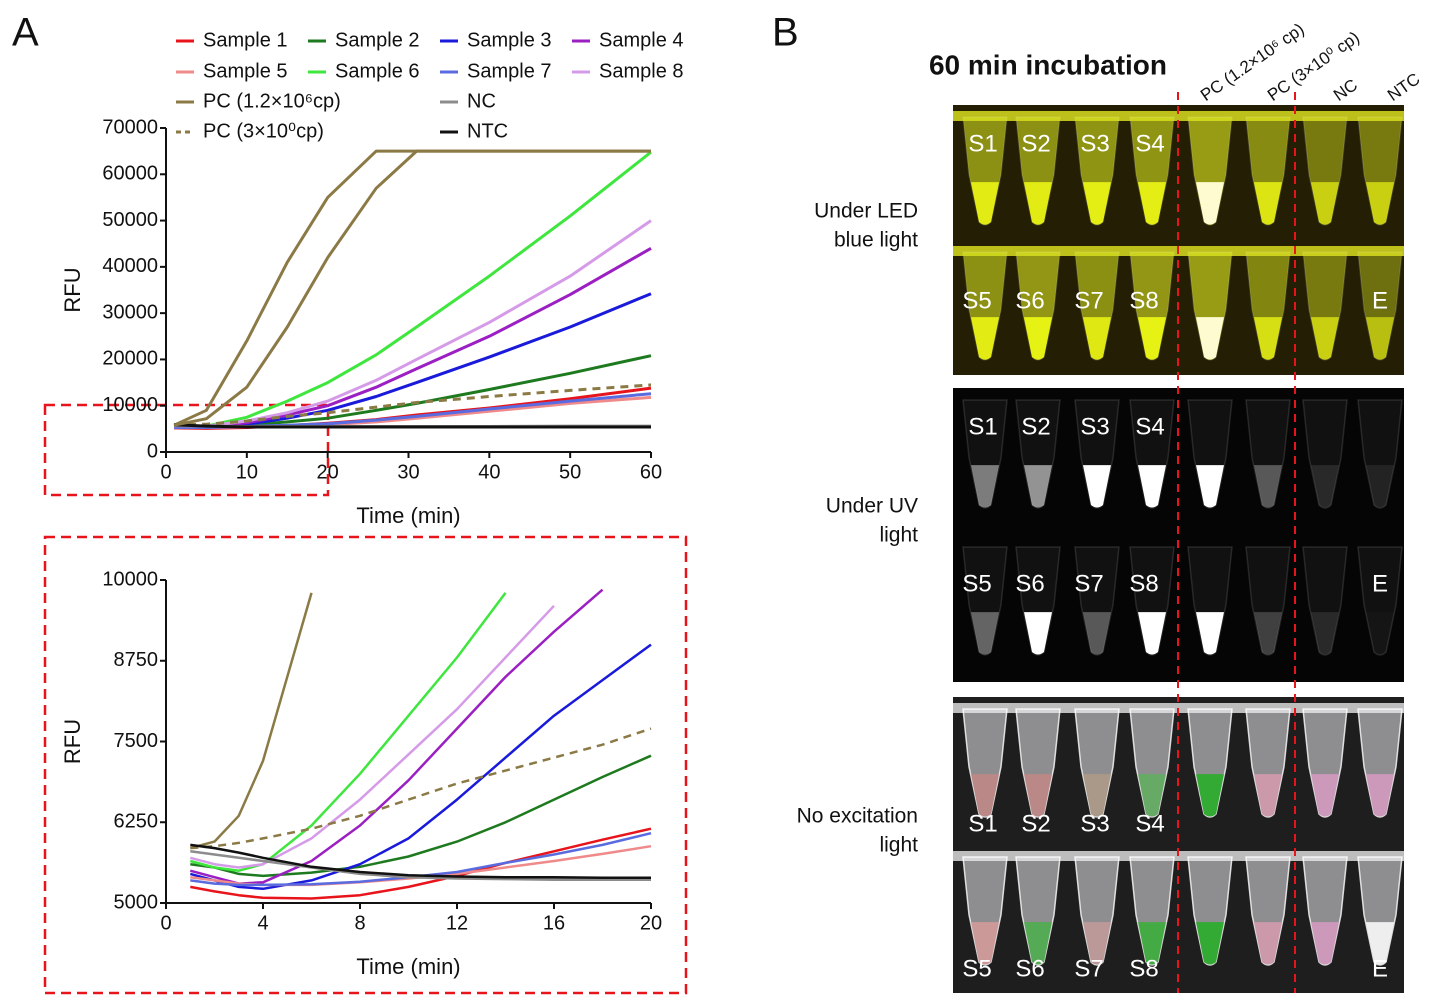 The width and height of the screenshot is (1437, 995). Describe the element at coordinates (130, 266) in the screenshot. I see `y-tick-label: 40000` at that location.